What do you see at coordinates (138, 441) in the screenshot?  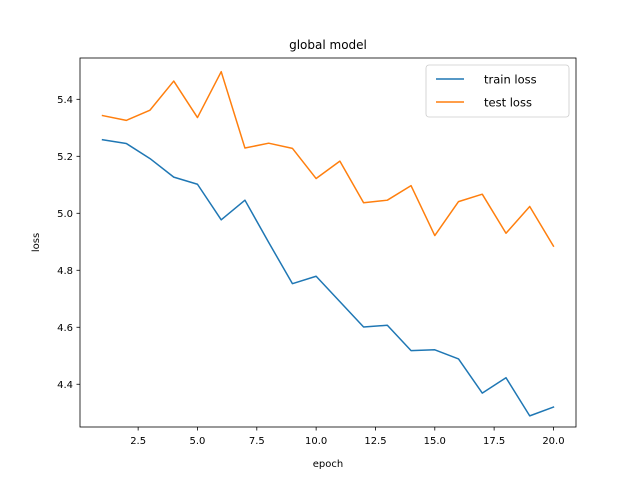 I see `x-tick-label: 2.5` at bounding box center [138, 441].